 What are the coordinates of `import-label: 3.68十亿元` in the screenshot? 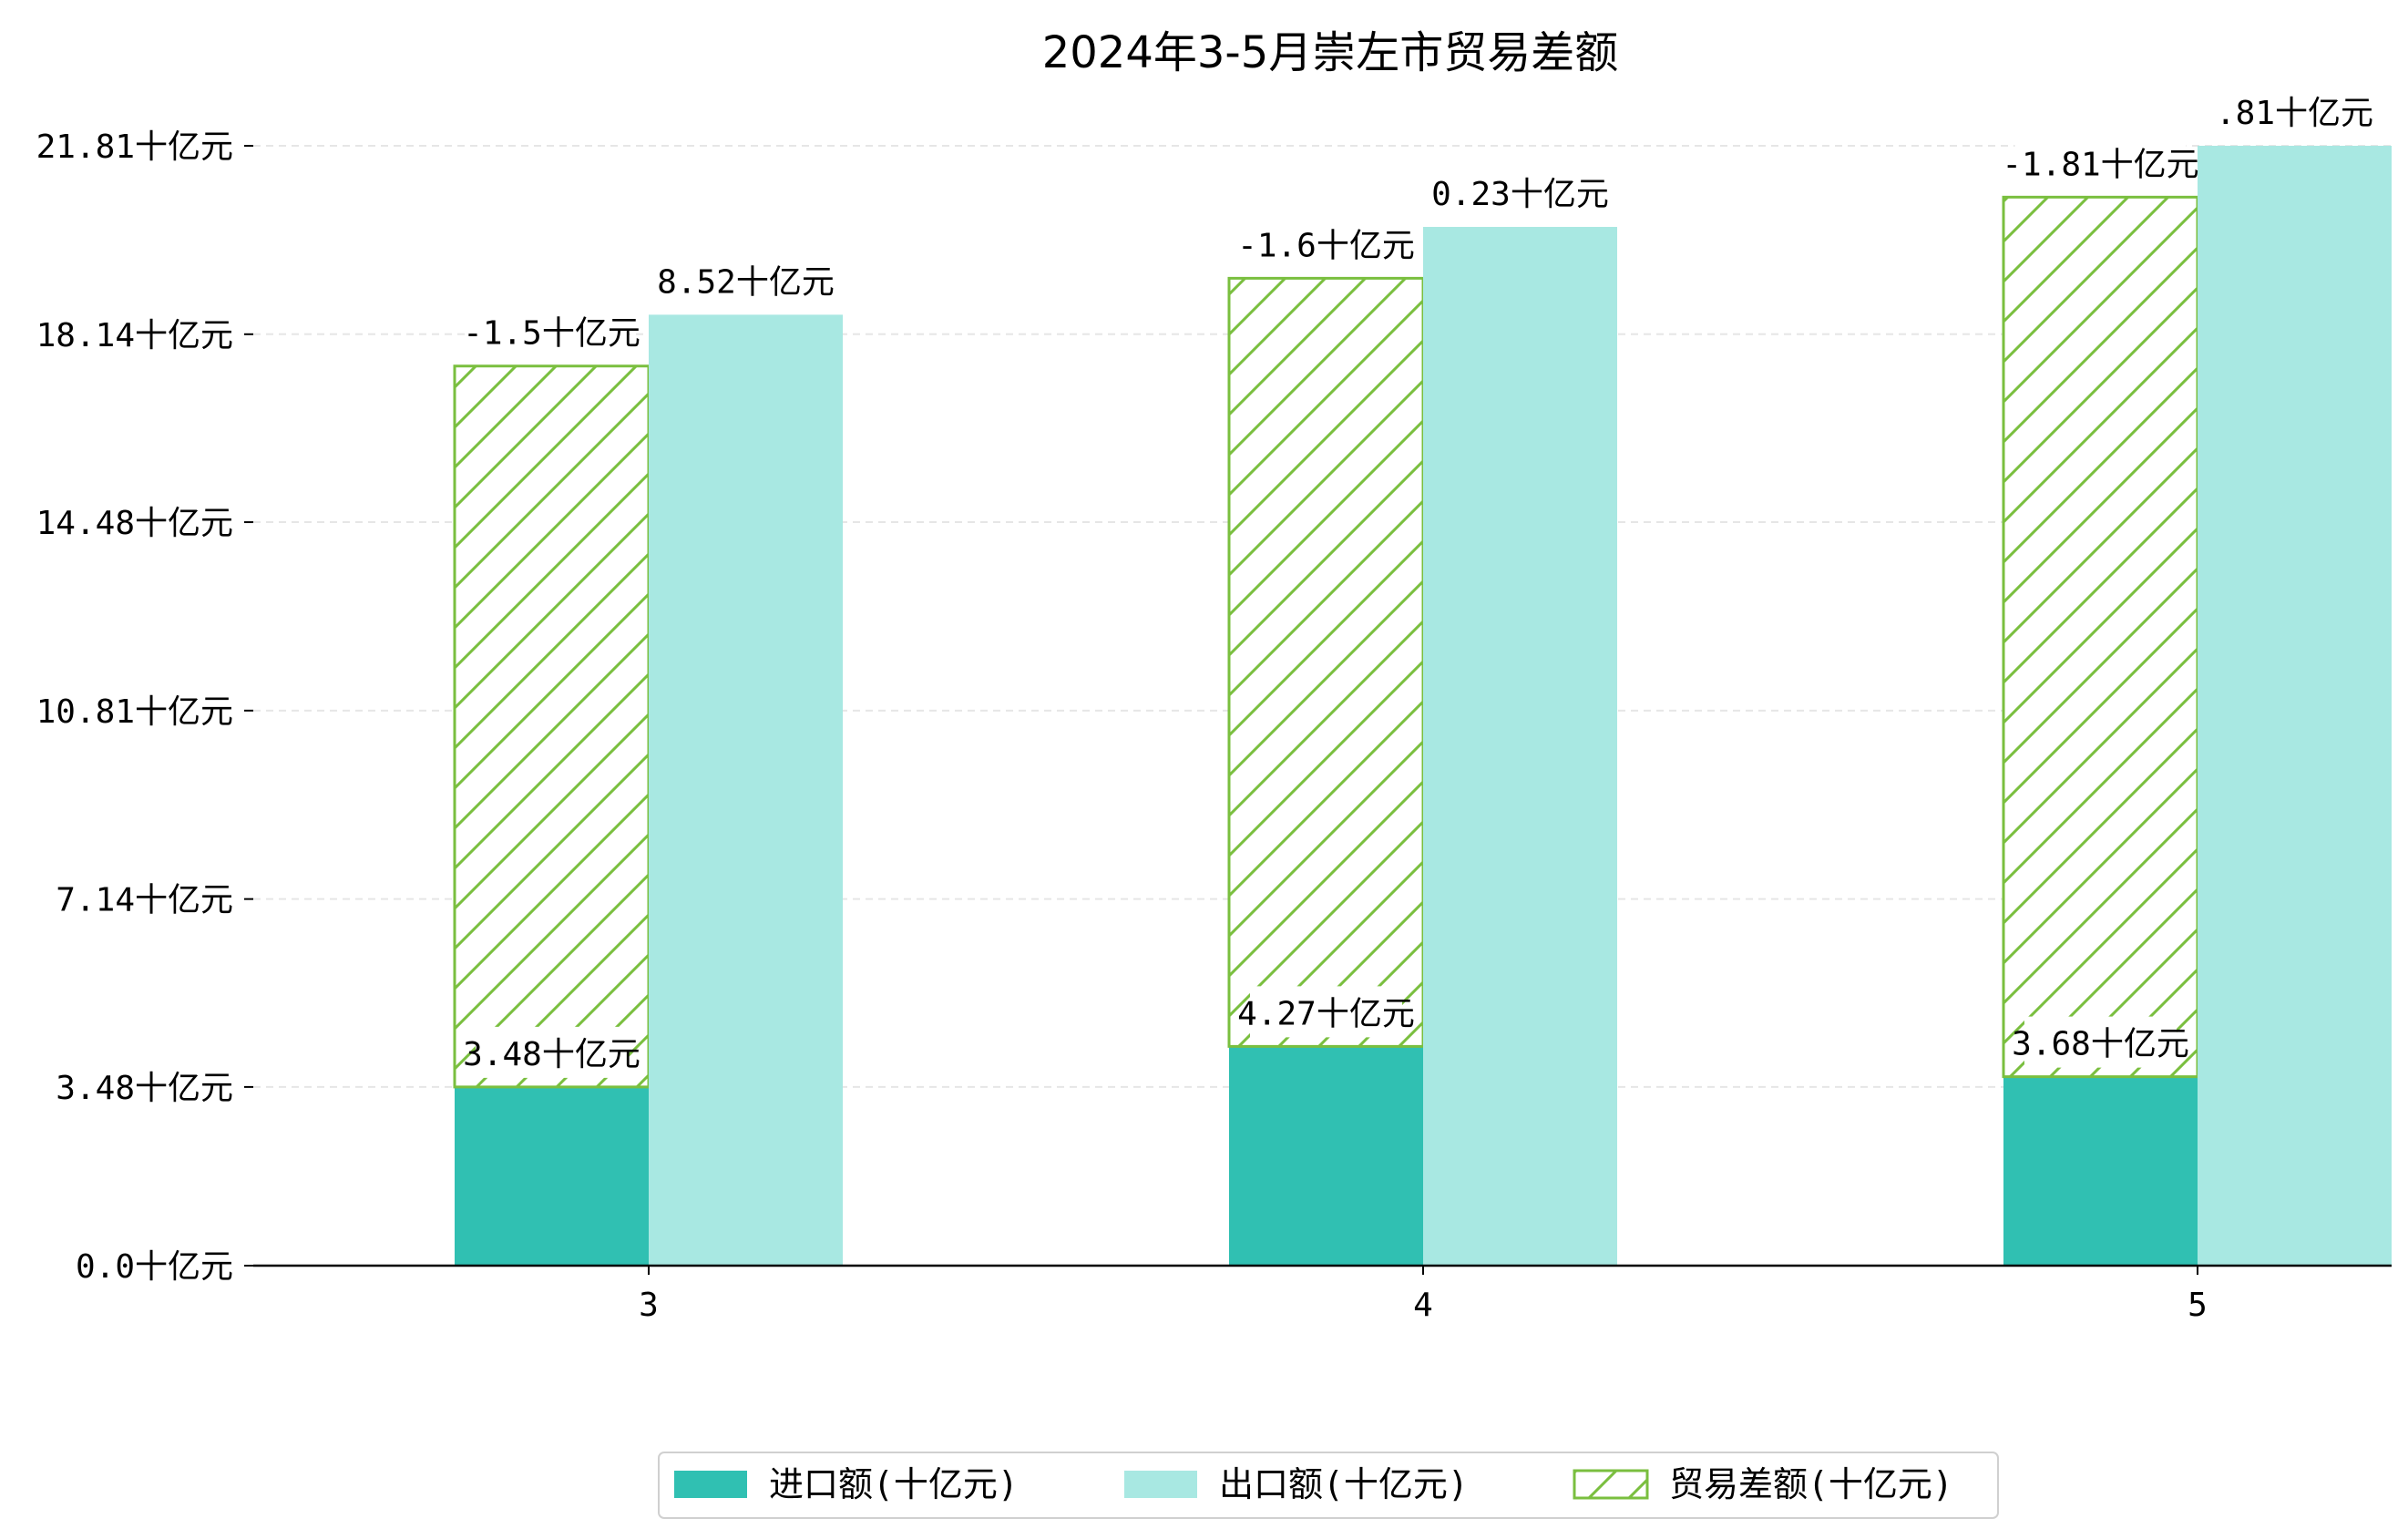 It's located at (2100, 1045).